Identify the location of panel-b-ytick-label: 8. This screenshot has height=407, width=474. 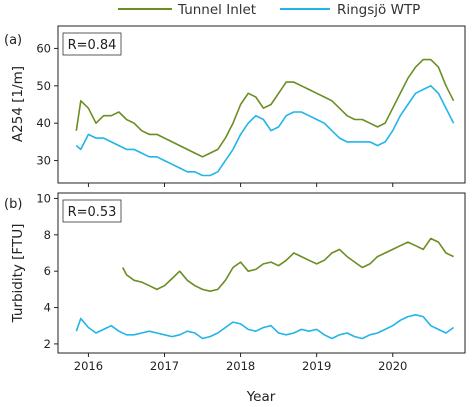
(47, 235).